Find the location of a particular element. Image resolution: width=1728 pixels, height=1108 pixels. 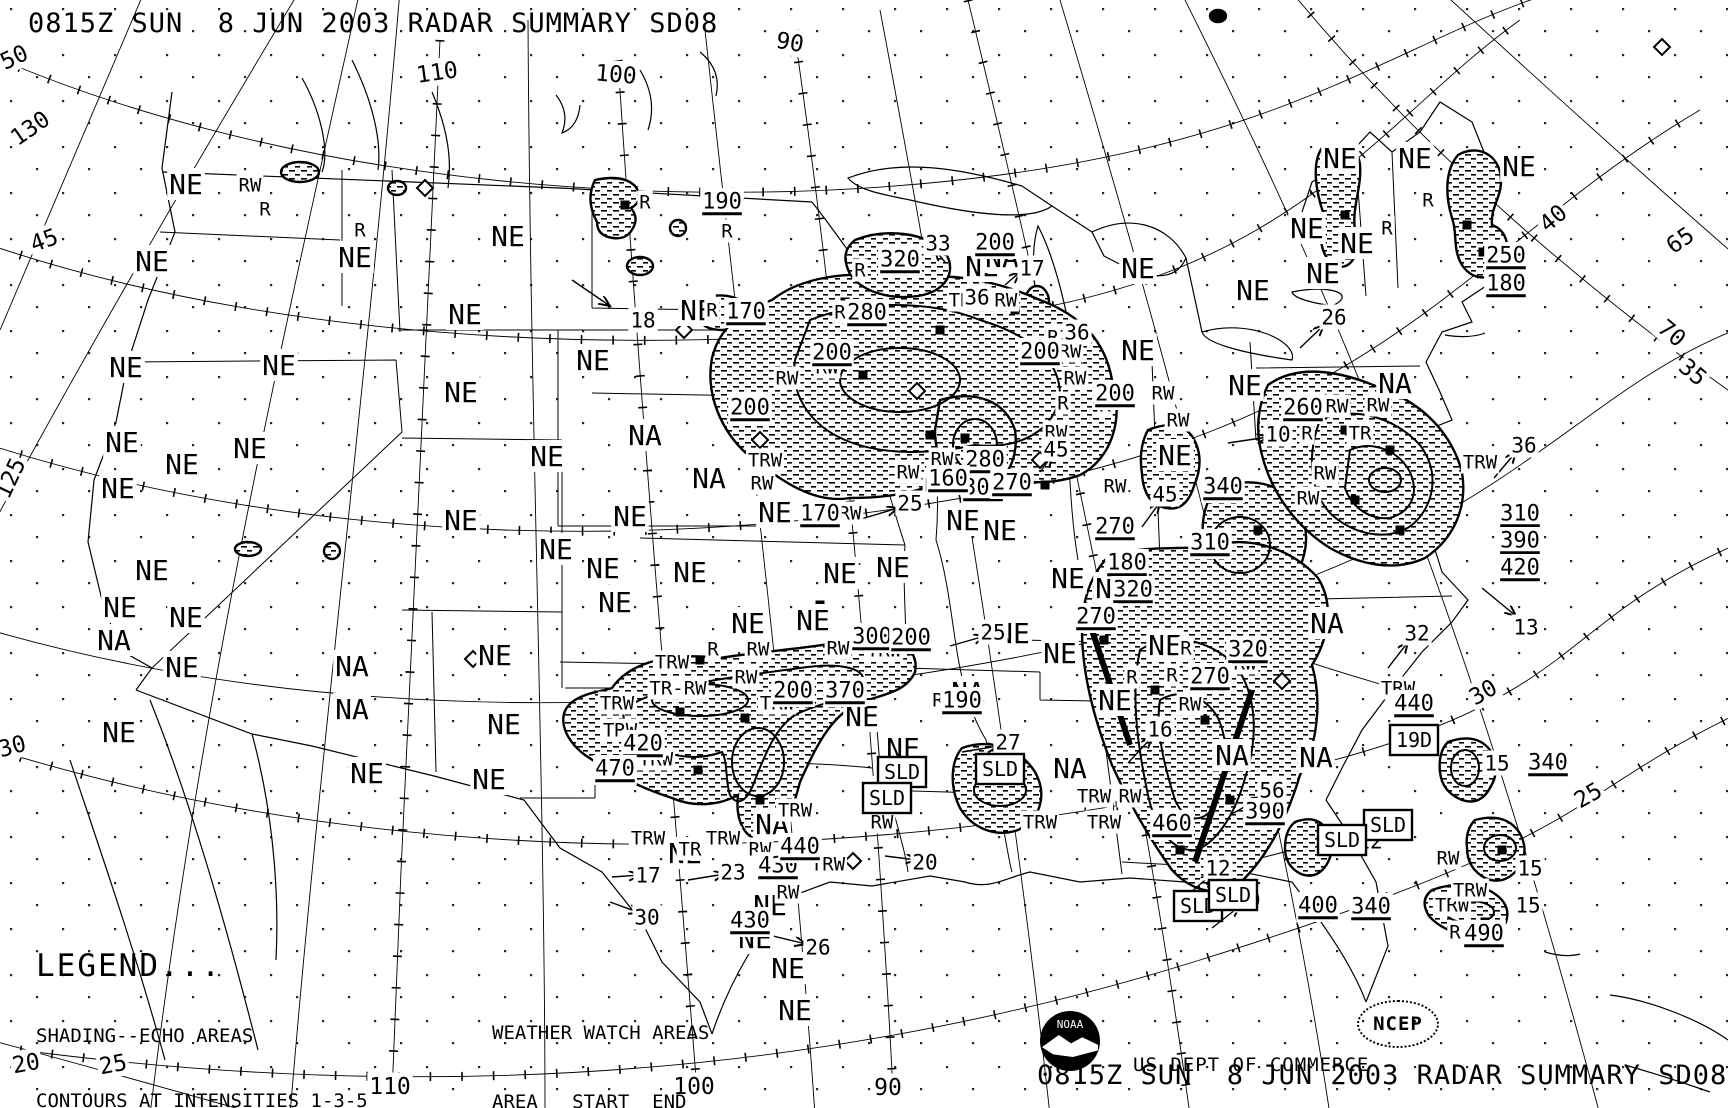

map-label-25: 25 is located at coordinates (993, 632).